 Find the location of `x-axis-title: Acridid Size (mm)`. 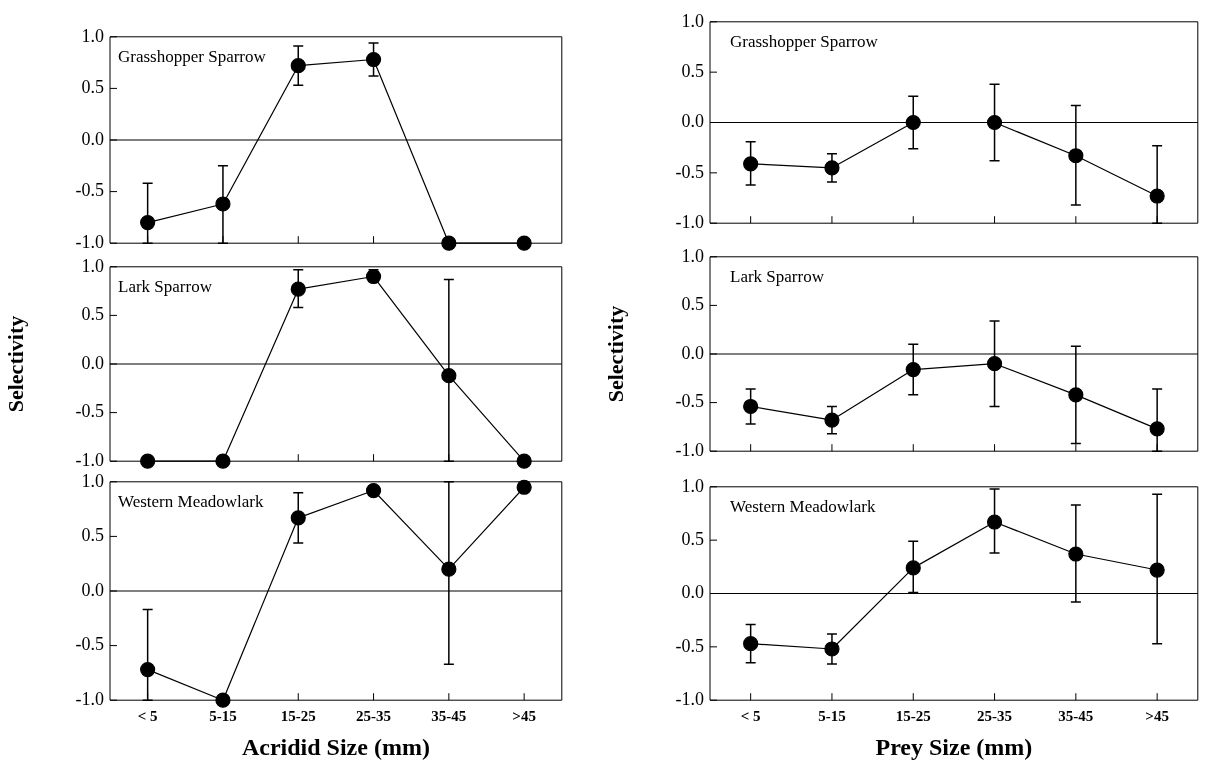

x-axis-title: Acridid Size (mm) is located at coordinates (335, 746).